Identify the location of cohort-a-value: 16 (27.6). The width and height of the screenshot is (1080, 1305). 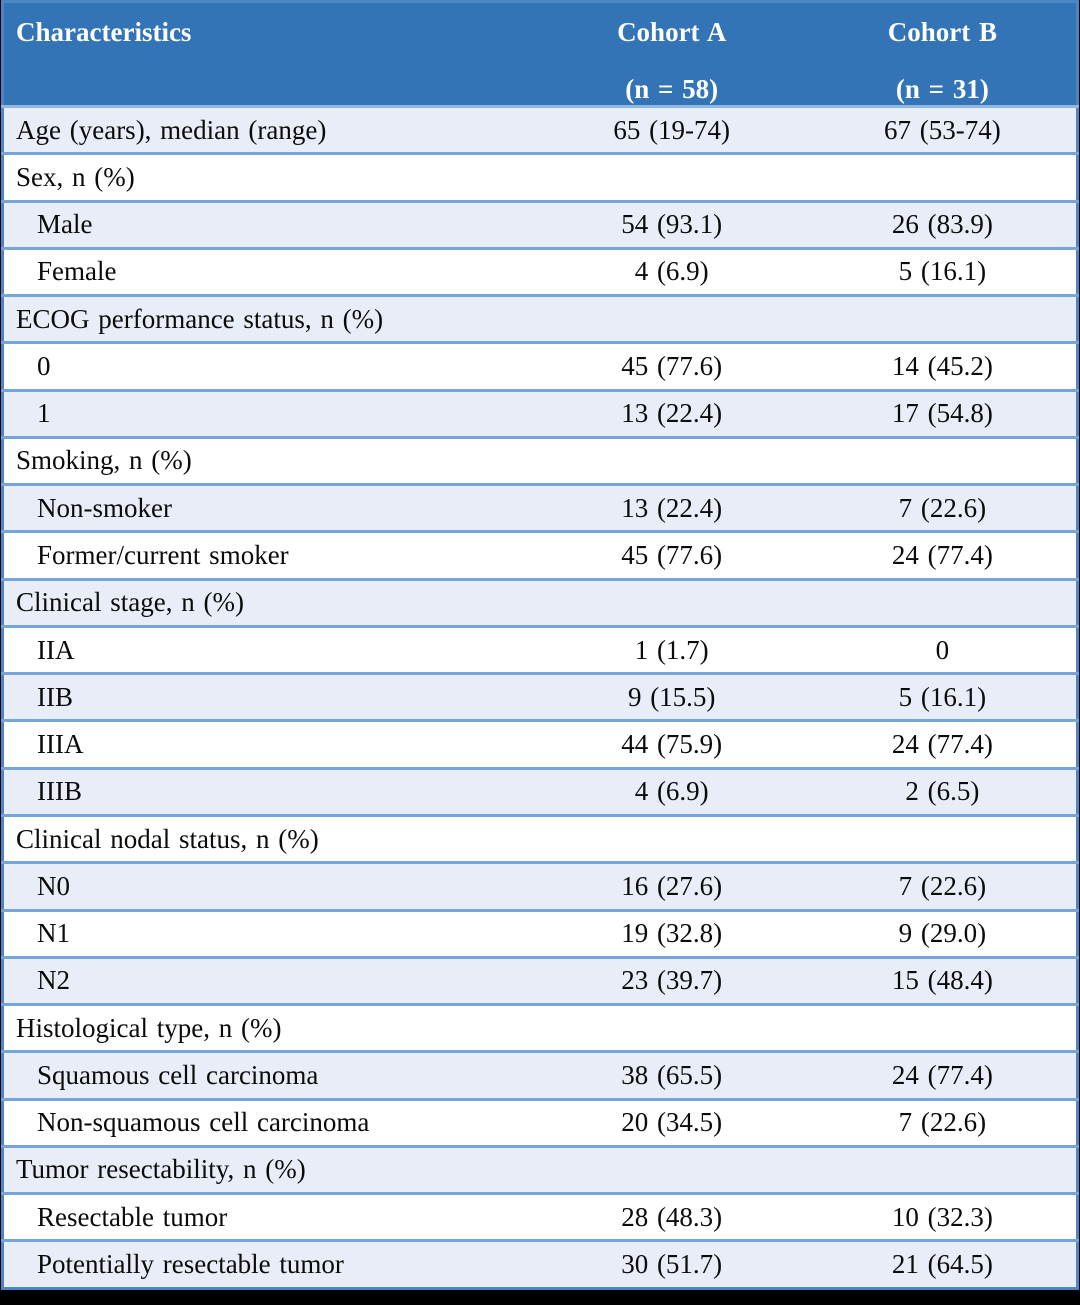
(671, 886).